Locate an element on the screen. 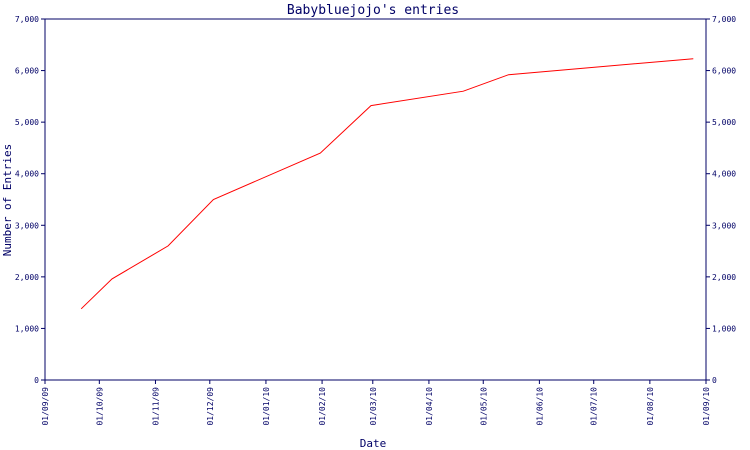 The width and height of the screenshot is (750, 450). y-tick-left-label: 0 is located at coordinates (36, 380).